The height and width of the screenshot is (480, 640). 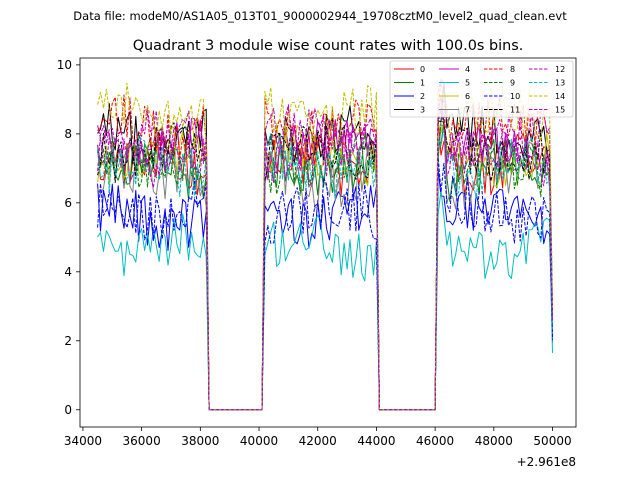 I want to click on y-tick-label: 8, so click(x=68, y=134).